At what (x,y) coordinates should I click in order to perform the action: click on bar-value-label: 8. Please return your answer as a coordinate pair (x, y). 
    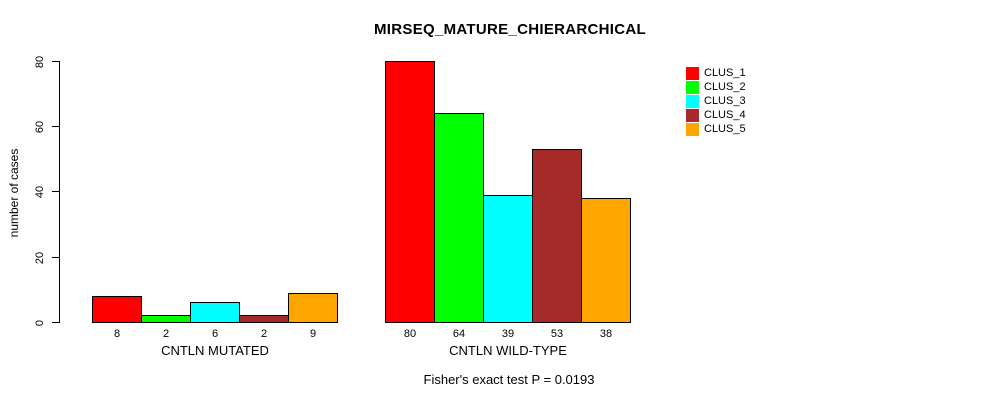
    Looking at the image, I should click on (117, 334).